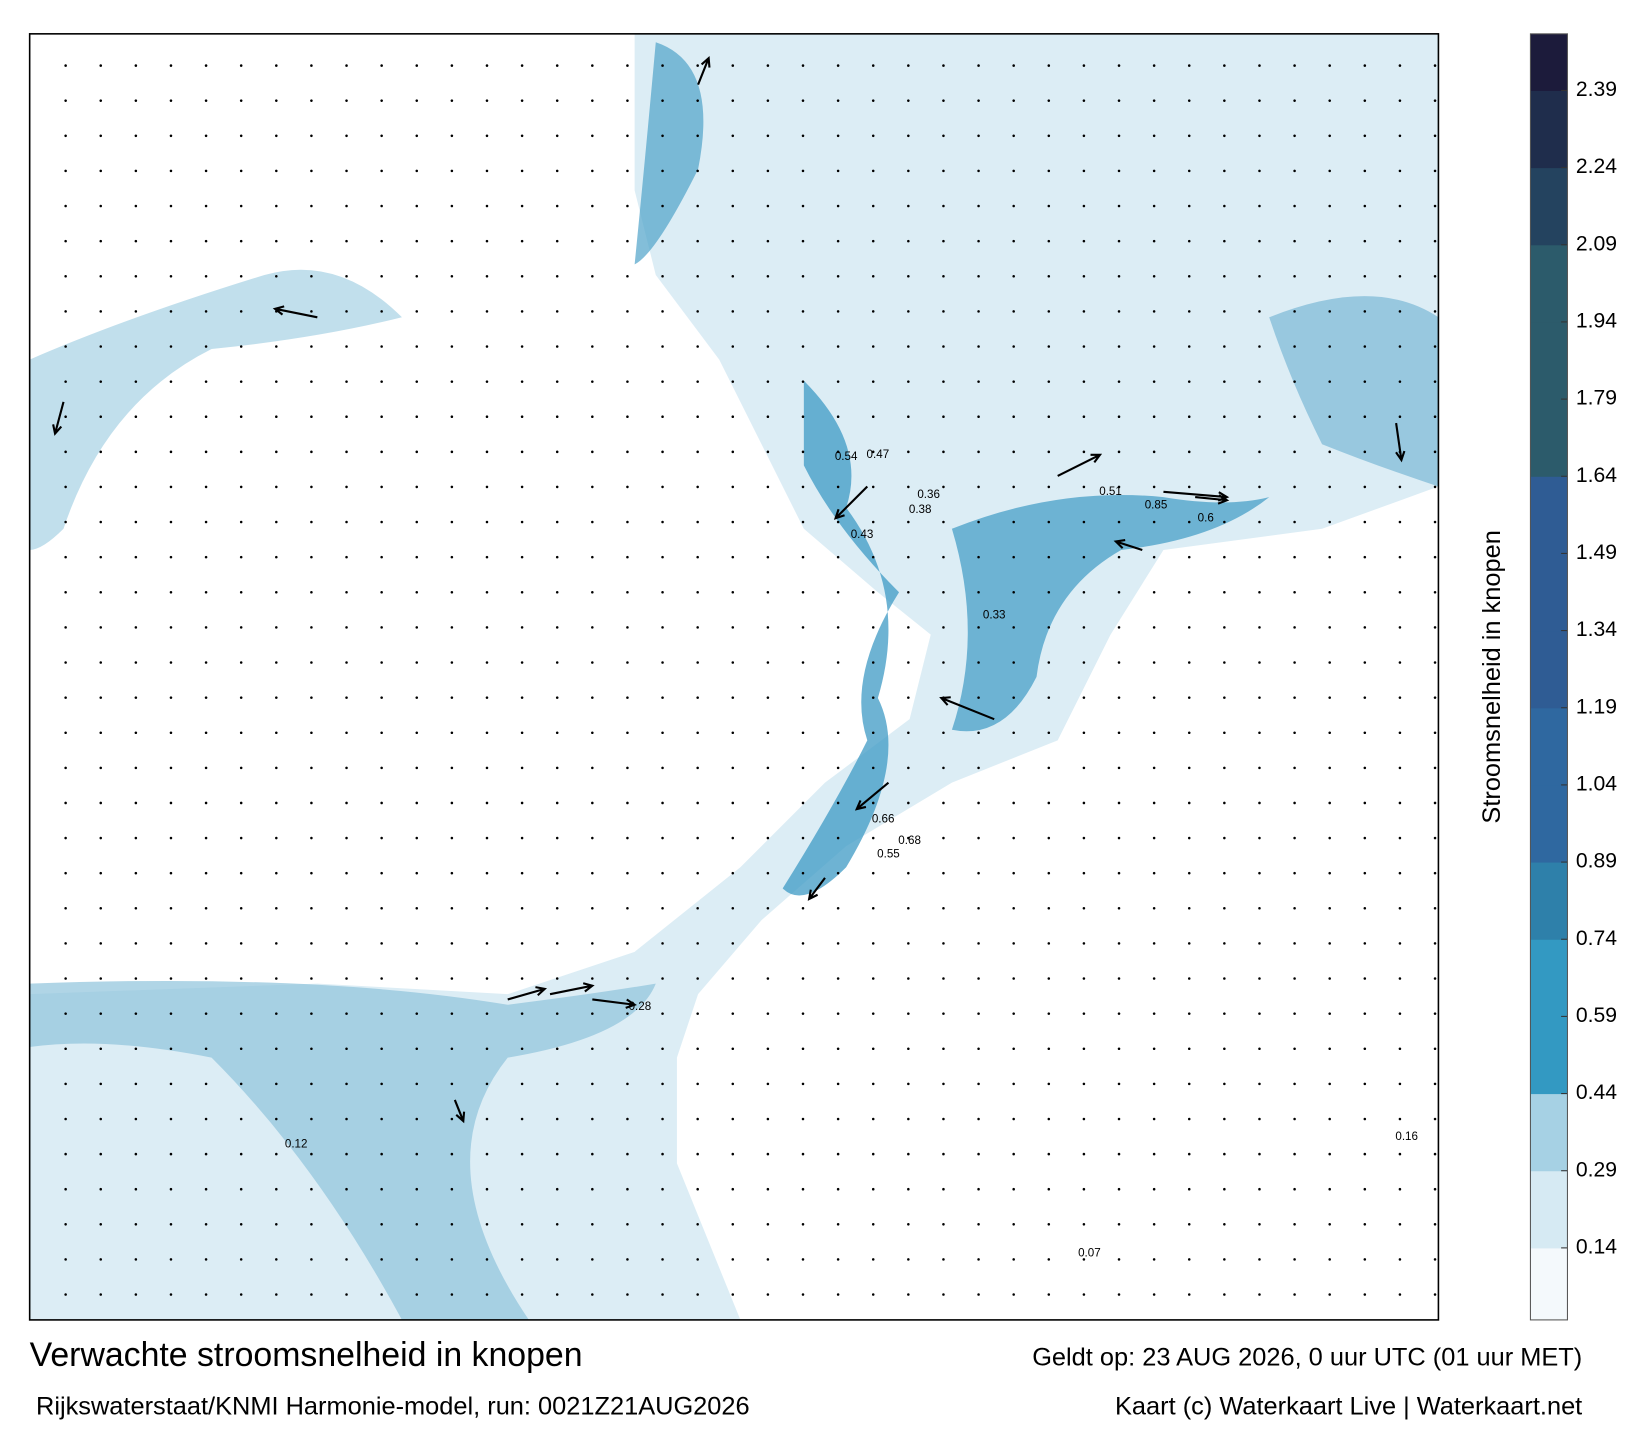 The image size is (1650, 1455). What do you see at coordinates (1596, 475) in the screenshot?
I see `colorbar-tick-label: 1.64` at bounding box center [1596, 475].